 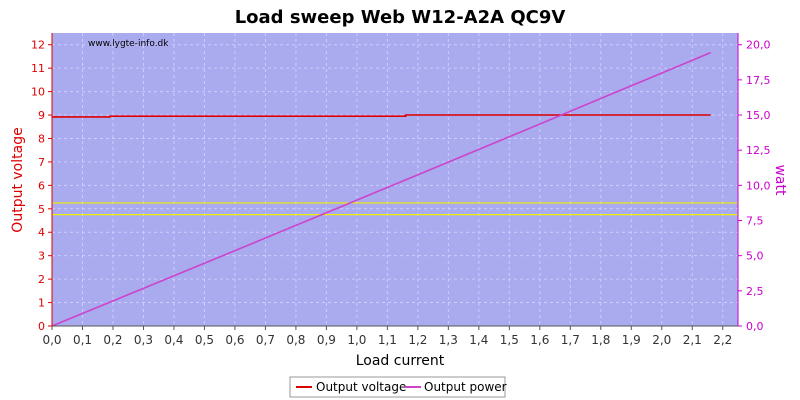 What do you see at coordinates (755, 221) in the screenshot?
I see `y-right-tick-label: 7,5` at bounding box center [755, 221].